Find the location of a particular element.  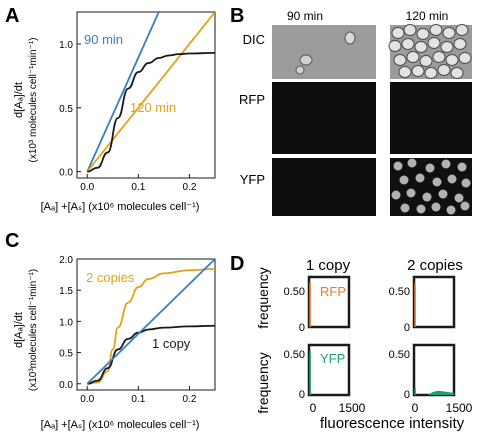

panel-c-label-2copies: 2 copies is located at coordinates (110, 277).